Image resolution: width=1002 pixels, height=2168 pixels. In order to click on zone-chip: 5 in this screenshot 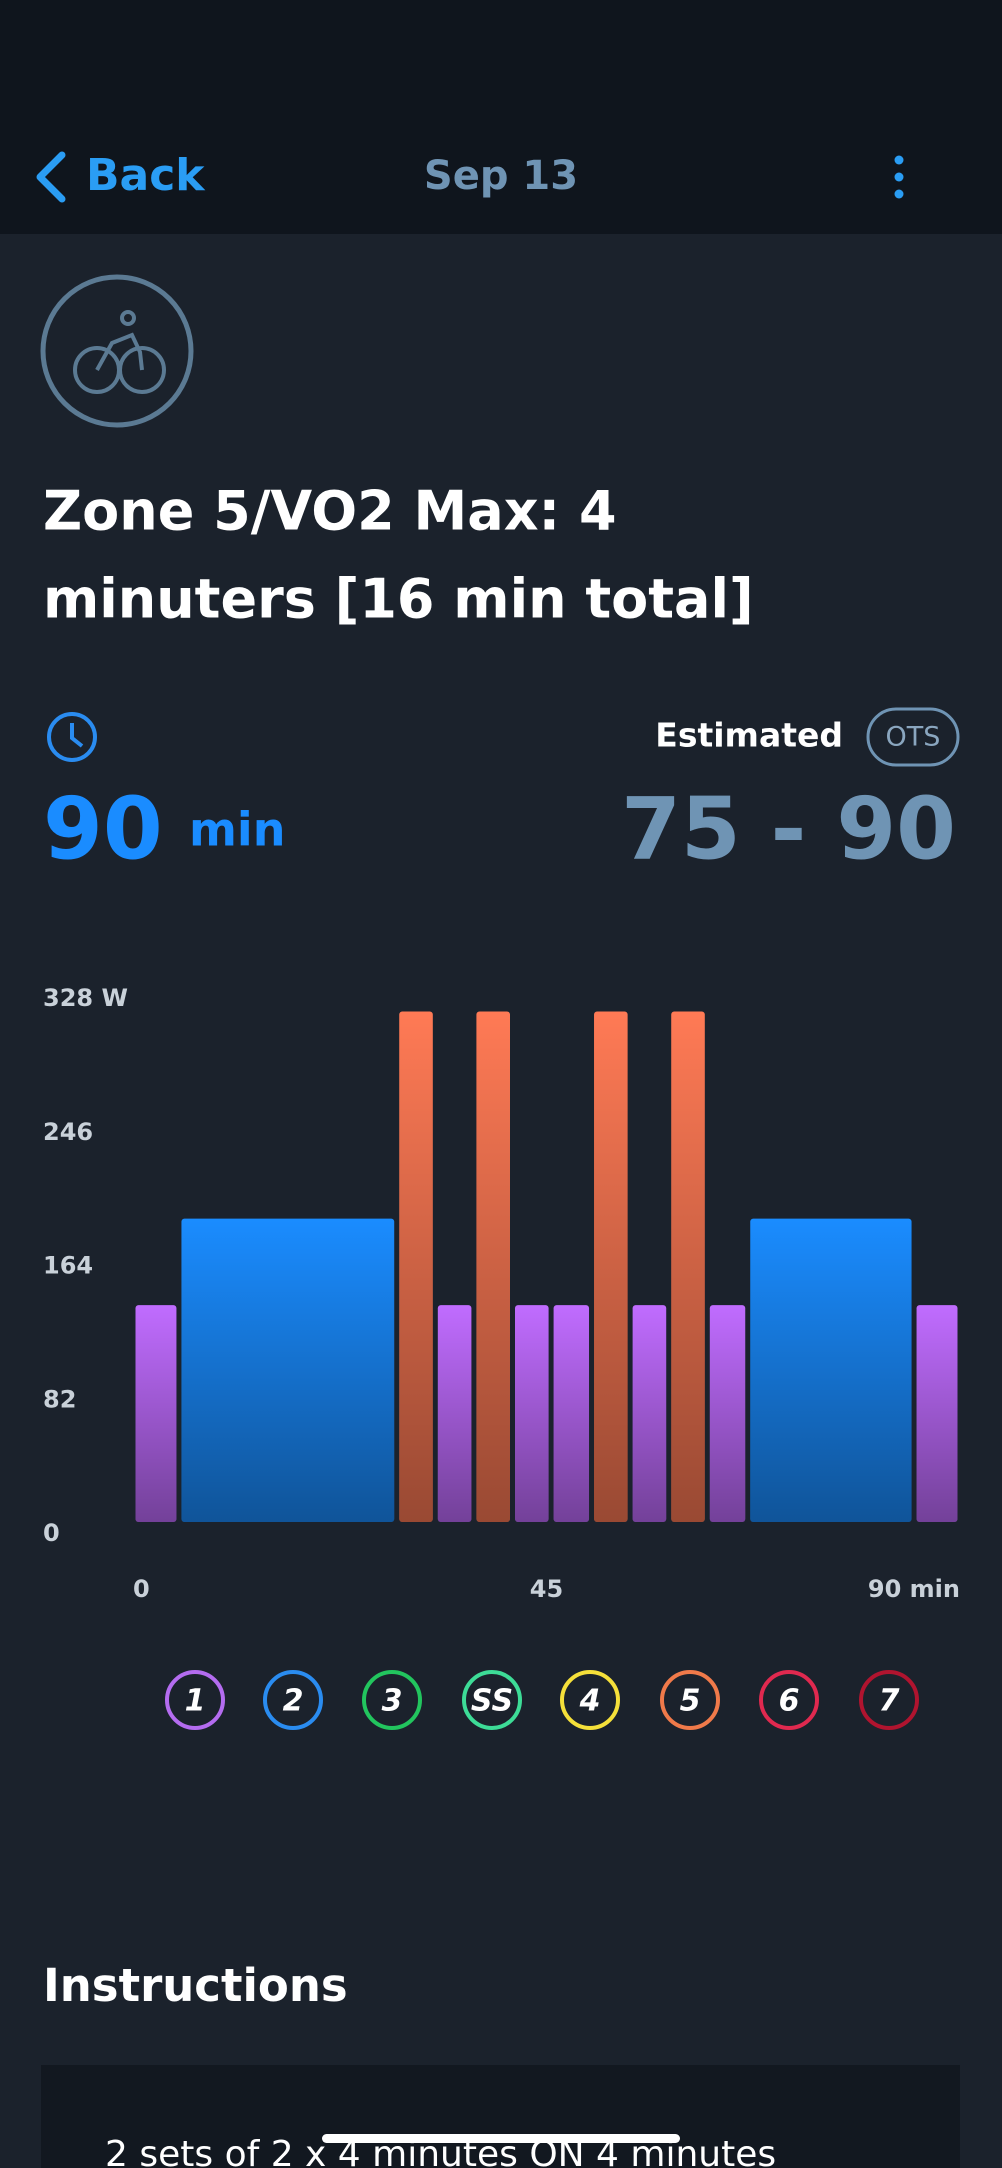, I will do `click(690, 1700)`.